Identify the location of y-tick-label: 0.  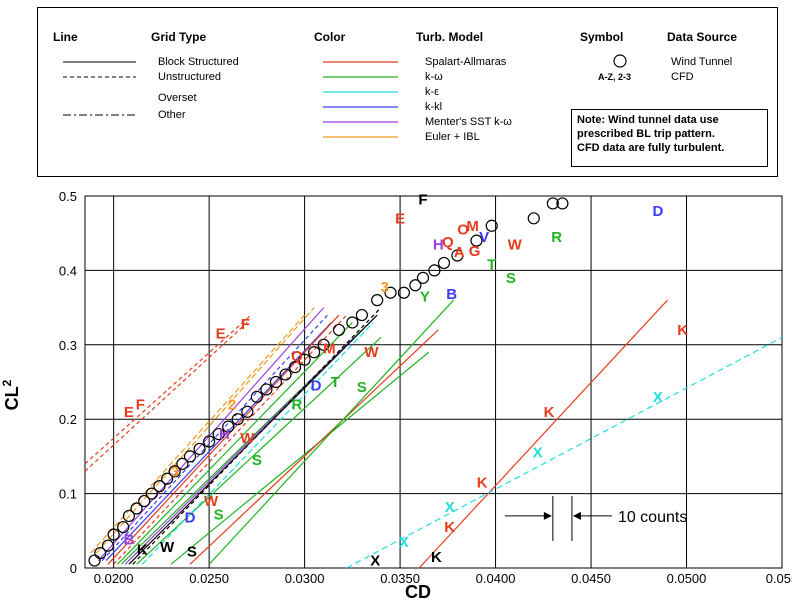
(73, 568).